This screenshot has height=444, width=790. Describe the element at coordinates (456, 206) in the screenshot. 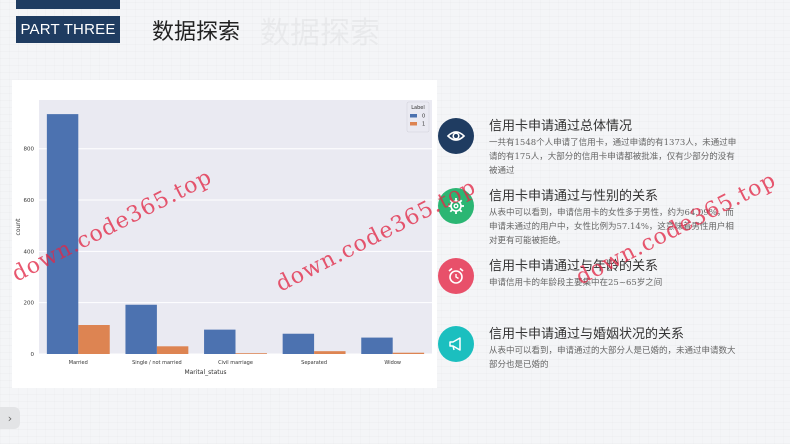

I see `gear-icon` at that location.